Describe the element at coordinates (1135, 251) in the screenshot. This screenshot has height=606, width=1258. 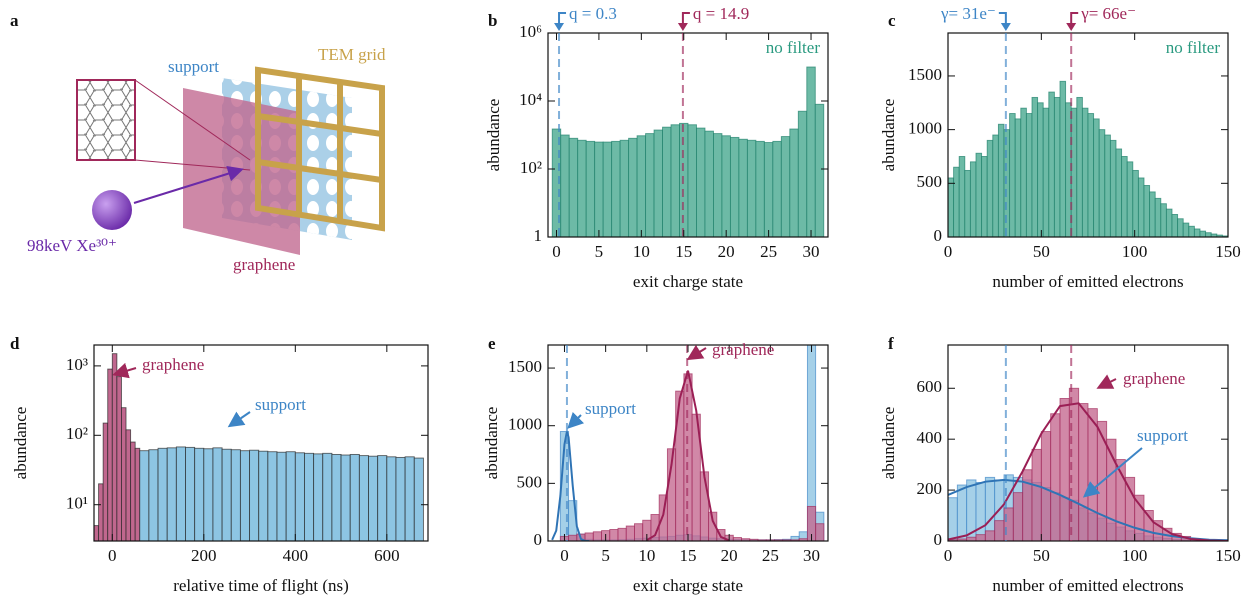
I see `x-tick-label: 100` at that location.